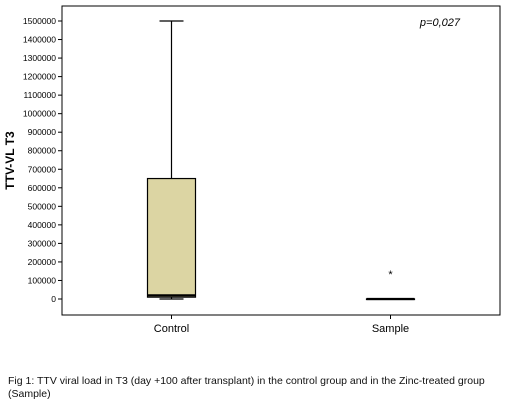 Image resolution: width=520 pixels, height=412 pixels. I want to click on outlier-marker: *, so click(390, 275).